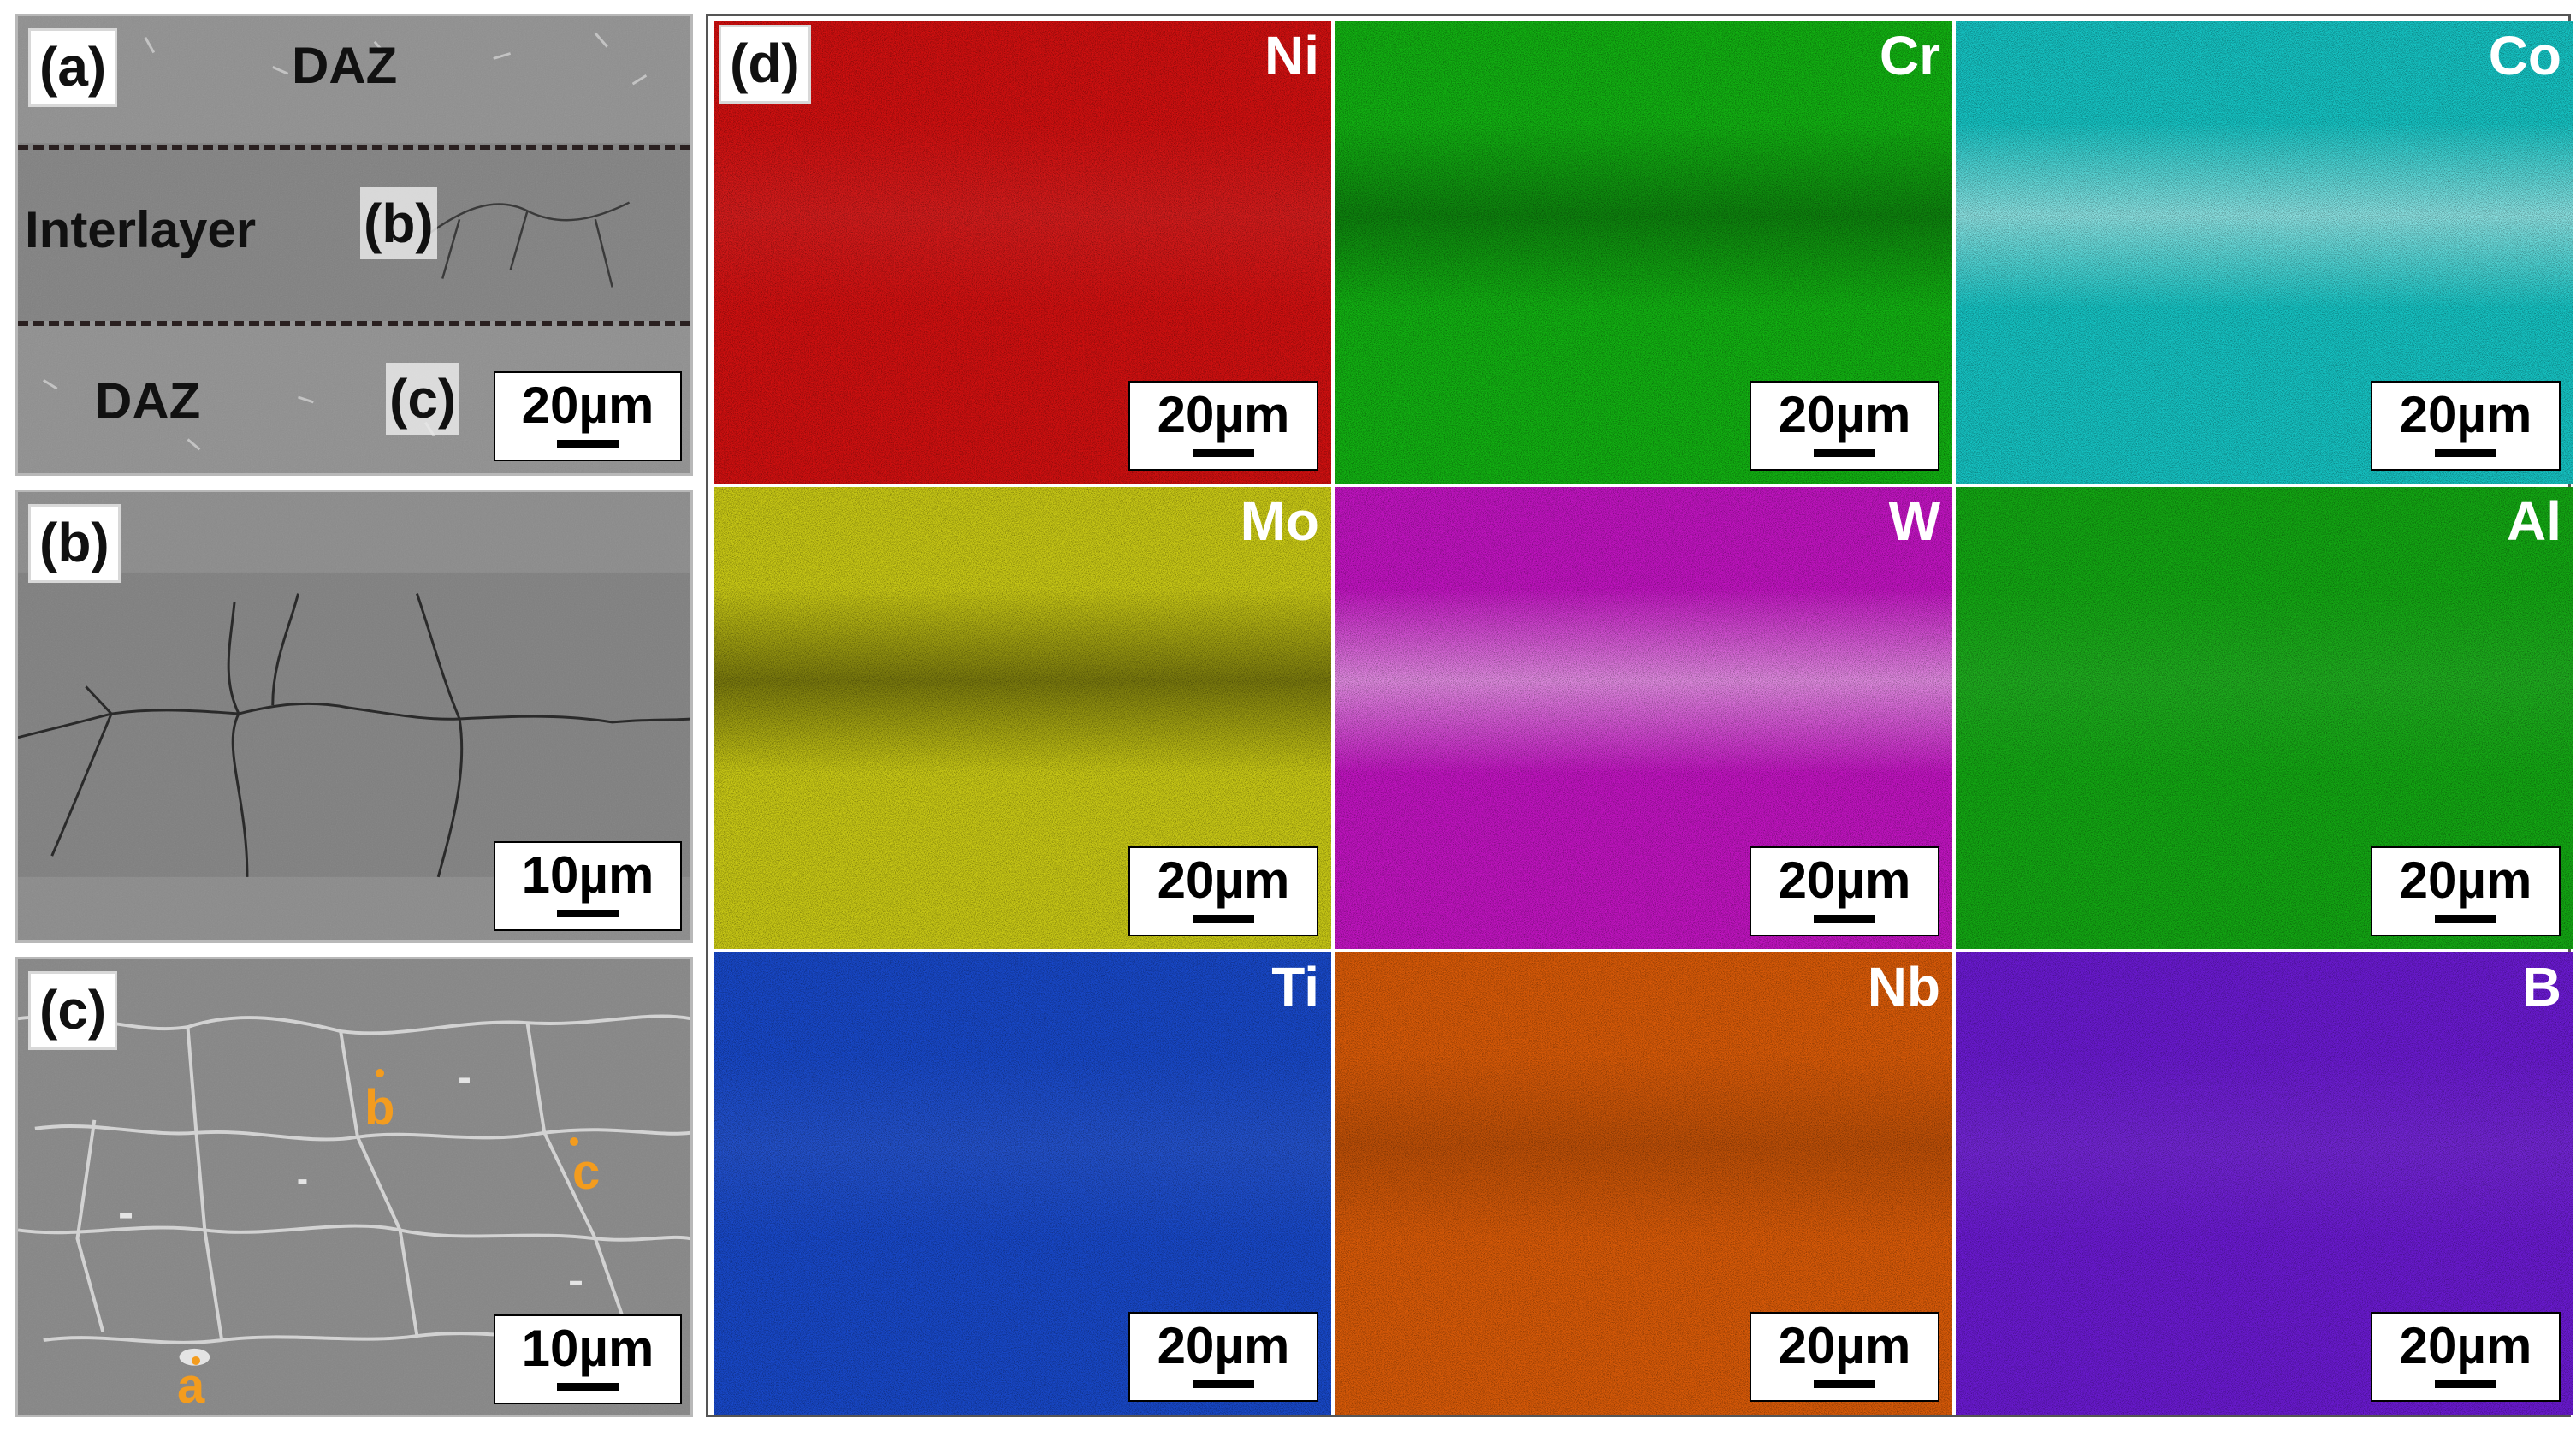 This screenshot has width=2576, height=1430. What do you see at coordinates (1022, 1183) in the screenshot?
I see `eds-map-ti: Ti 20µm` at bounding box center [1022, 1183].